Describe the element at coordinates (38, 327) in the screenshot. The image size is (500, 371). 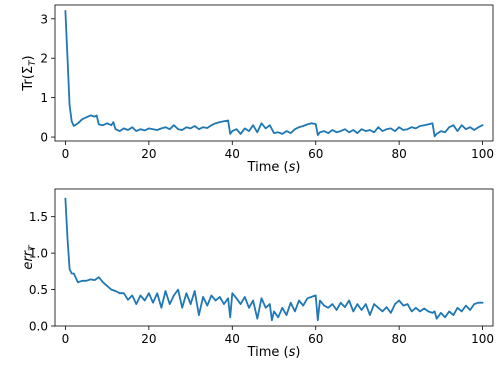
I see `y-tick-label: 0.0` at that location.